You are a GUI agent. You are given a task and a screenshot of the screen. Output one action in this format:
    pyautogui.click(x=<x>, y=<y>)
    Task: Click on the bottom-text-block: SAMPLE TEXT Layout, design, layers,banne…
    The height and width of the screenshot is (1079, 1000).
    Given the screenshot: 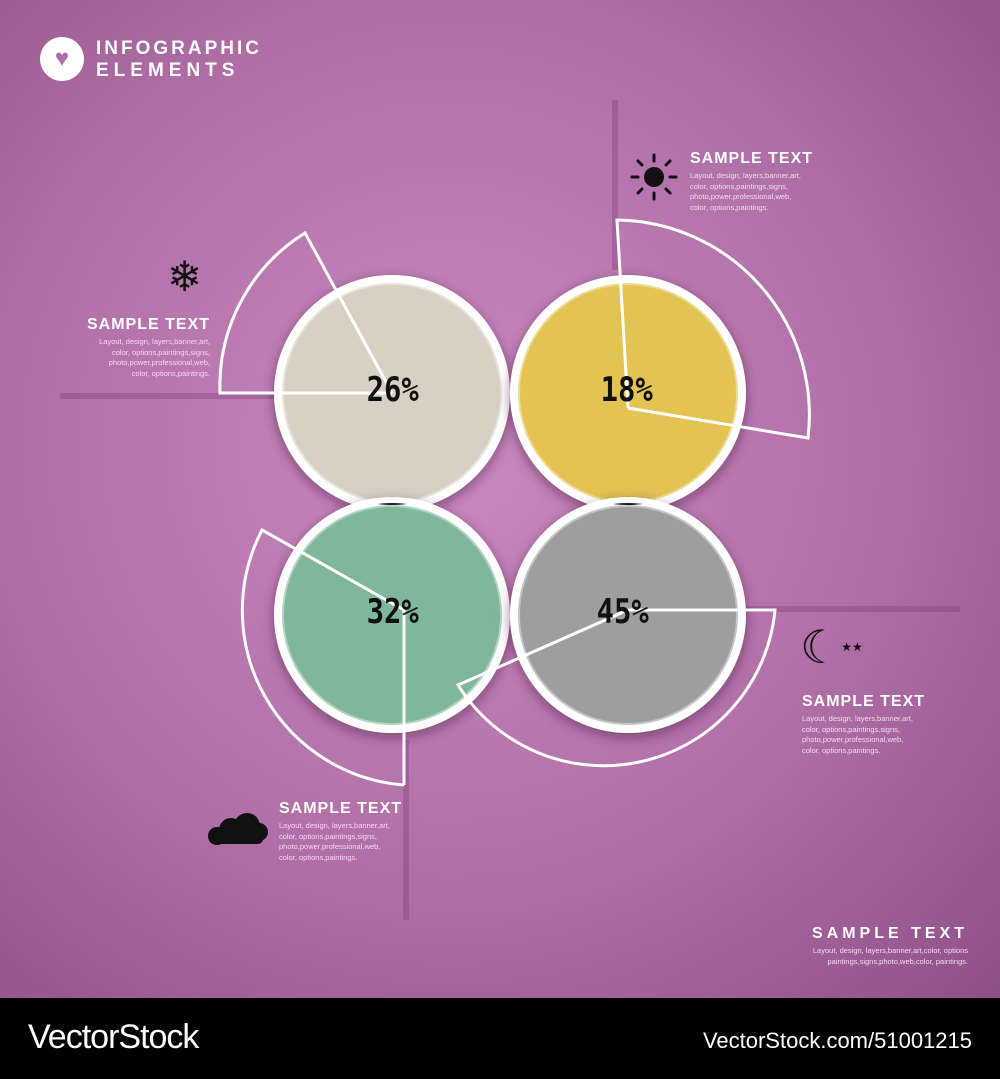 What is the action you would take?
    pyautogui.click(x=890, y=946)
    